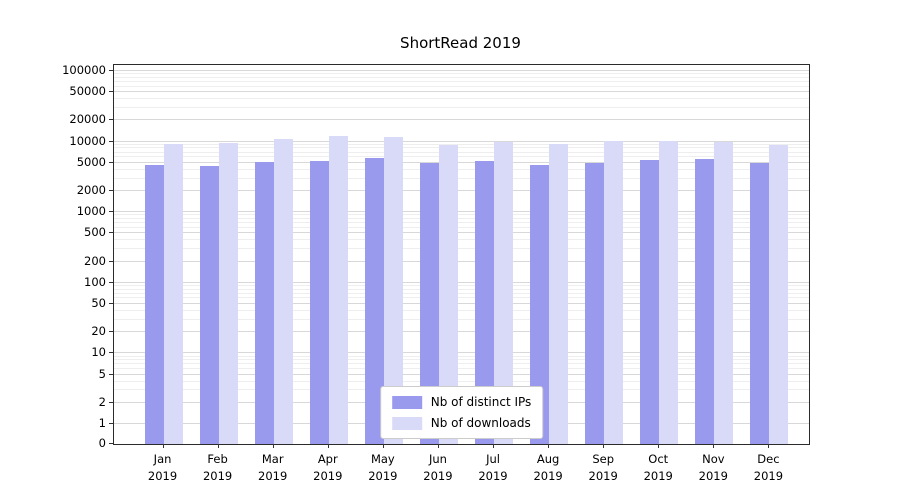 This screenshot has height=500, width=900. I want to click on y-tick-label: 200, so click(95, 260).